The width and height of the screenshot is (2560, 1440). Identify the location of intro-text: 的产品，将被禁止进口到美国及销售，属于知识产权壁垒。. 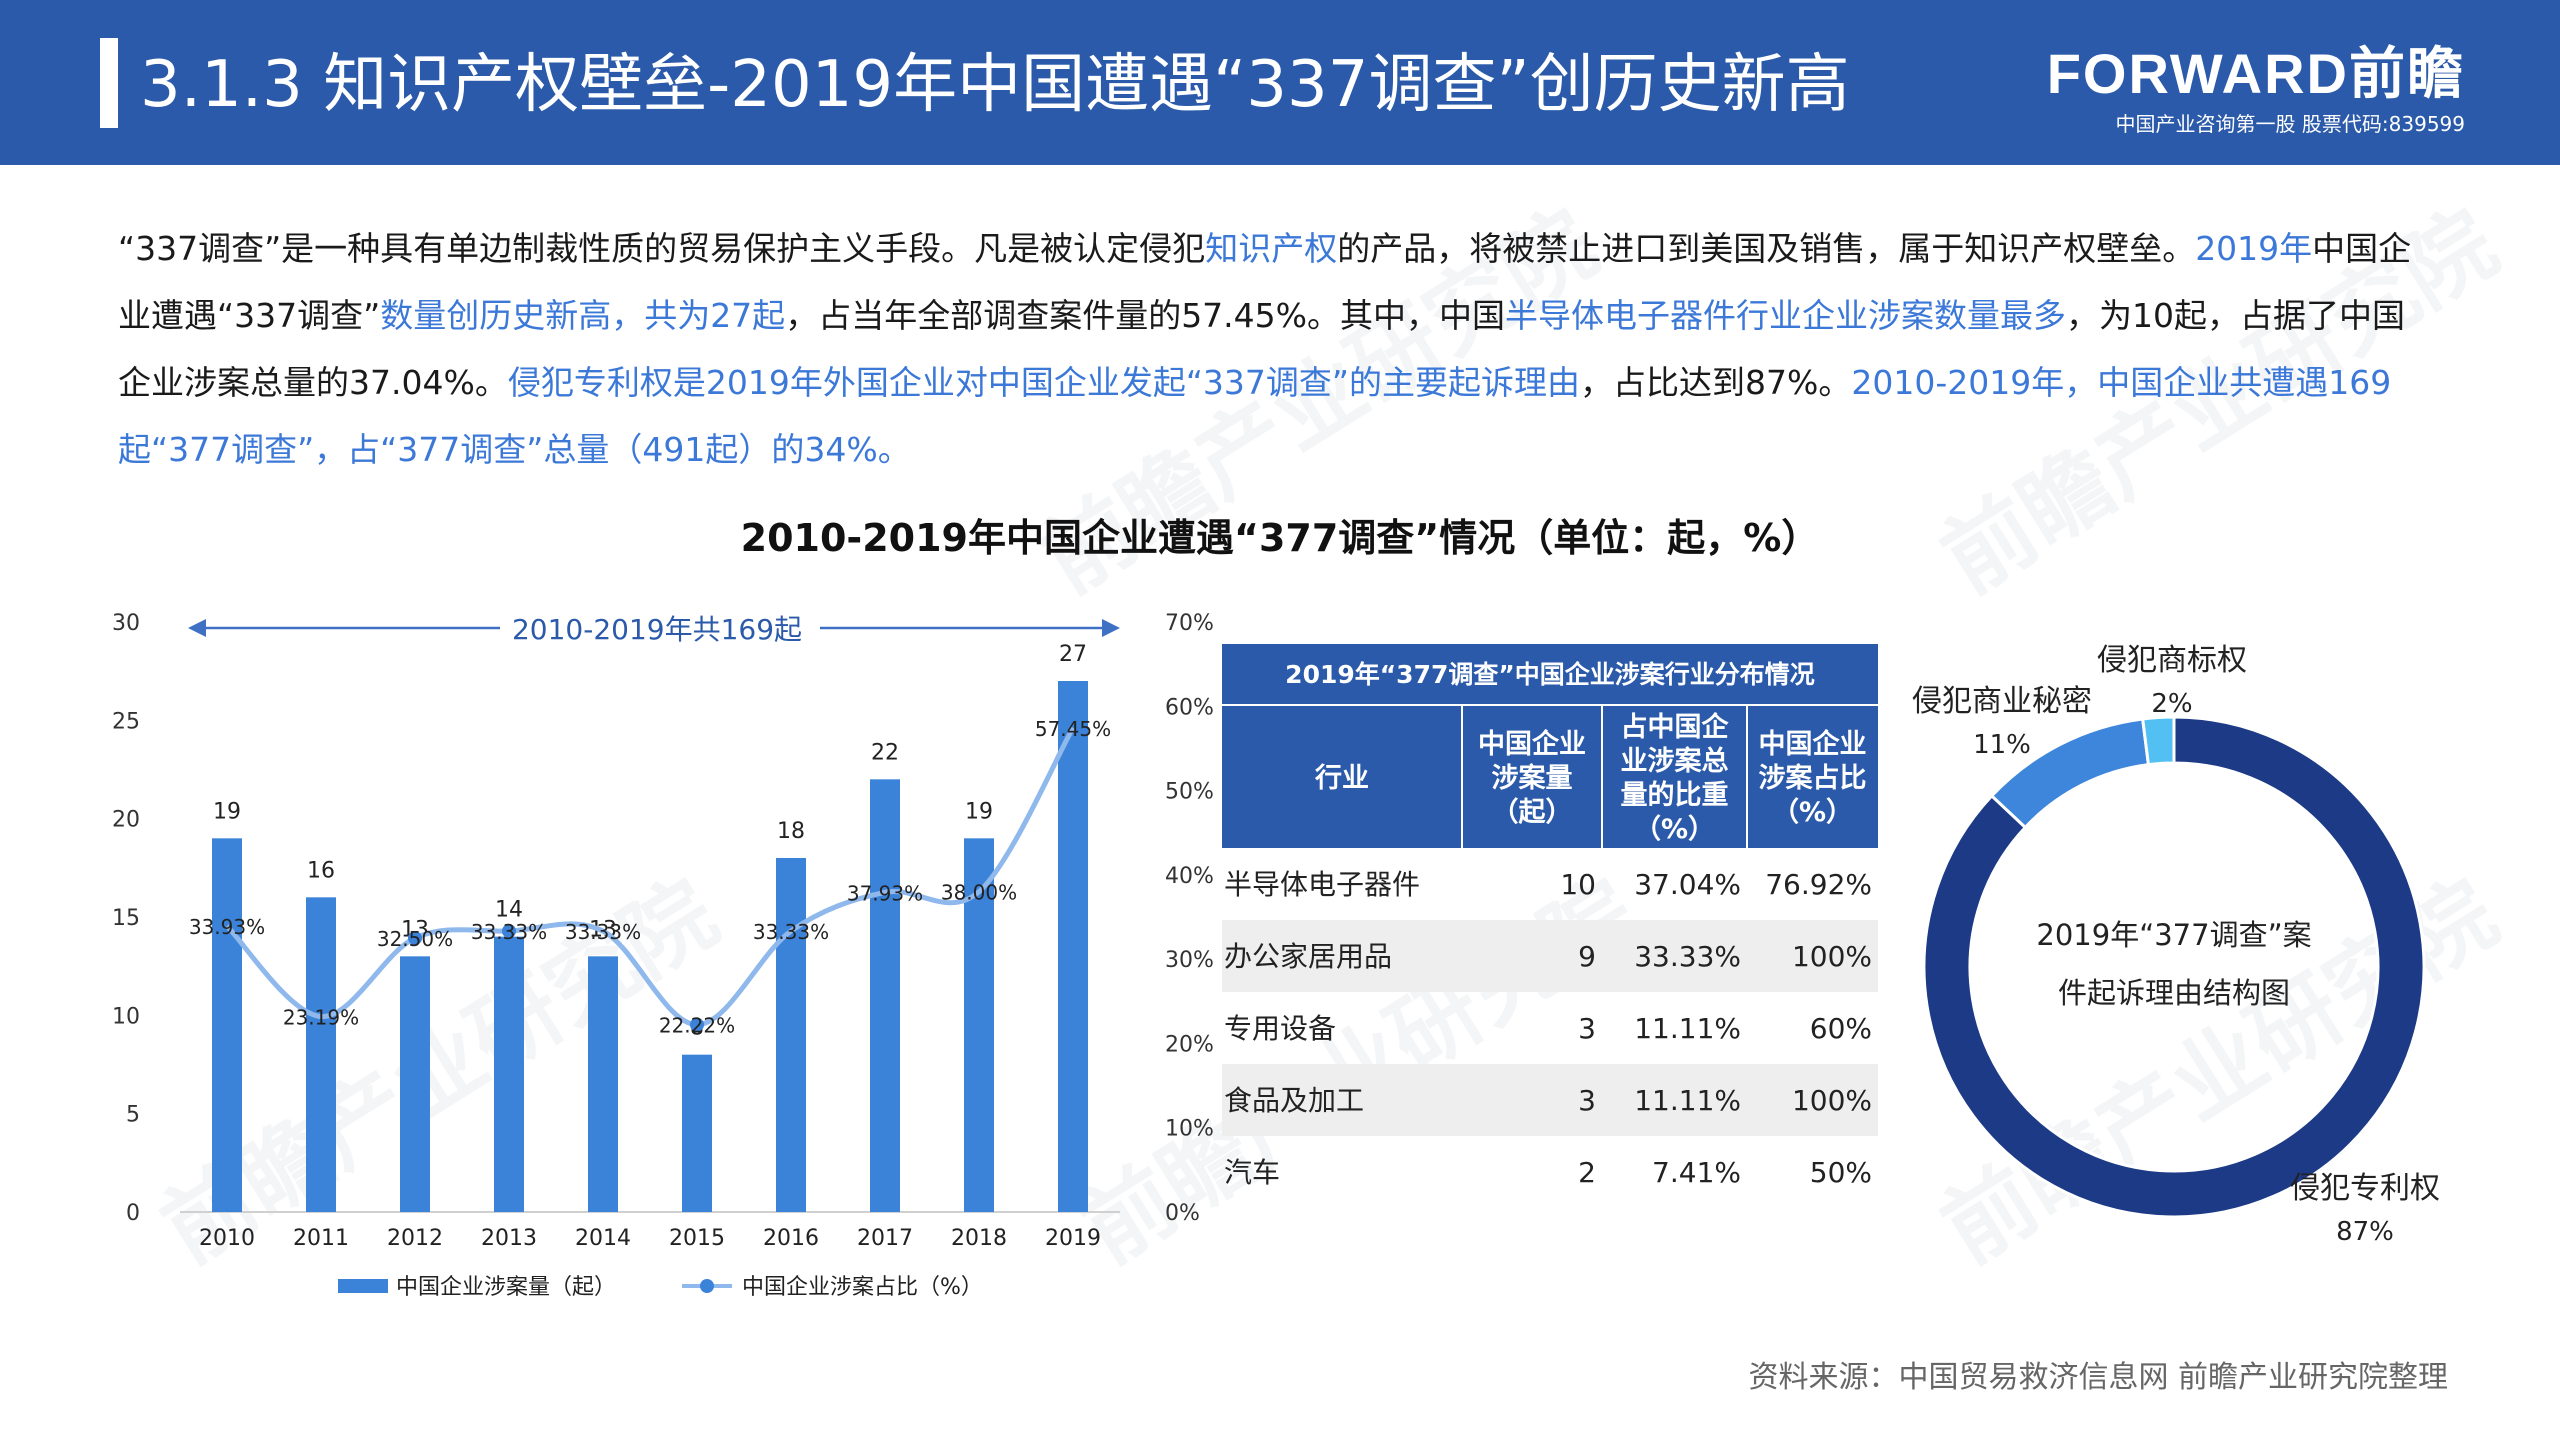
(1766, 248).